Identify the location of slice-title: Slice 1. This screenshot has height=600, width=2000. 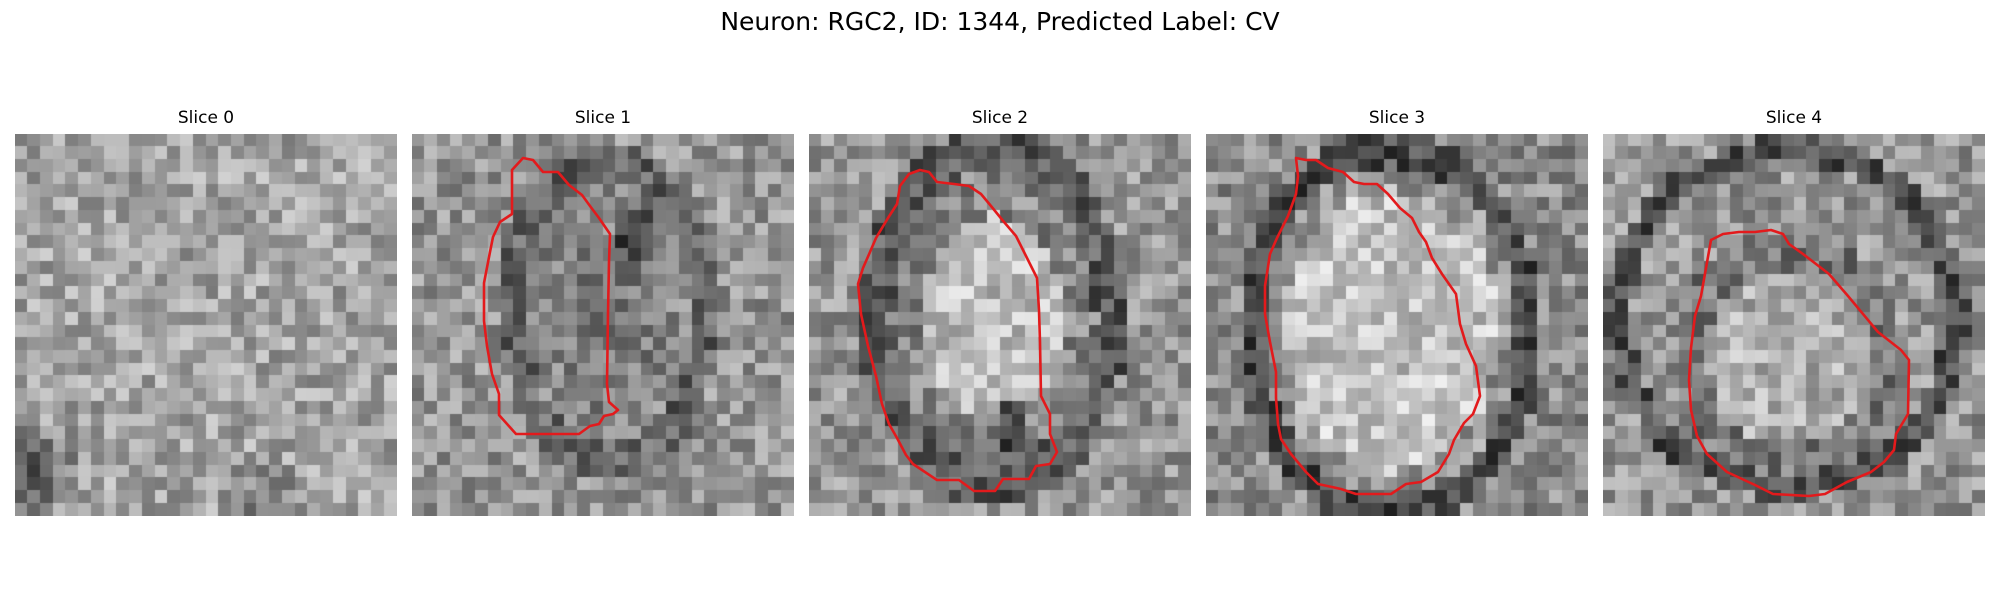
(603, 118).